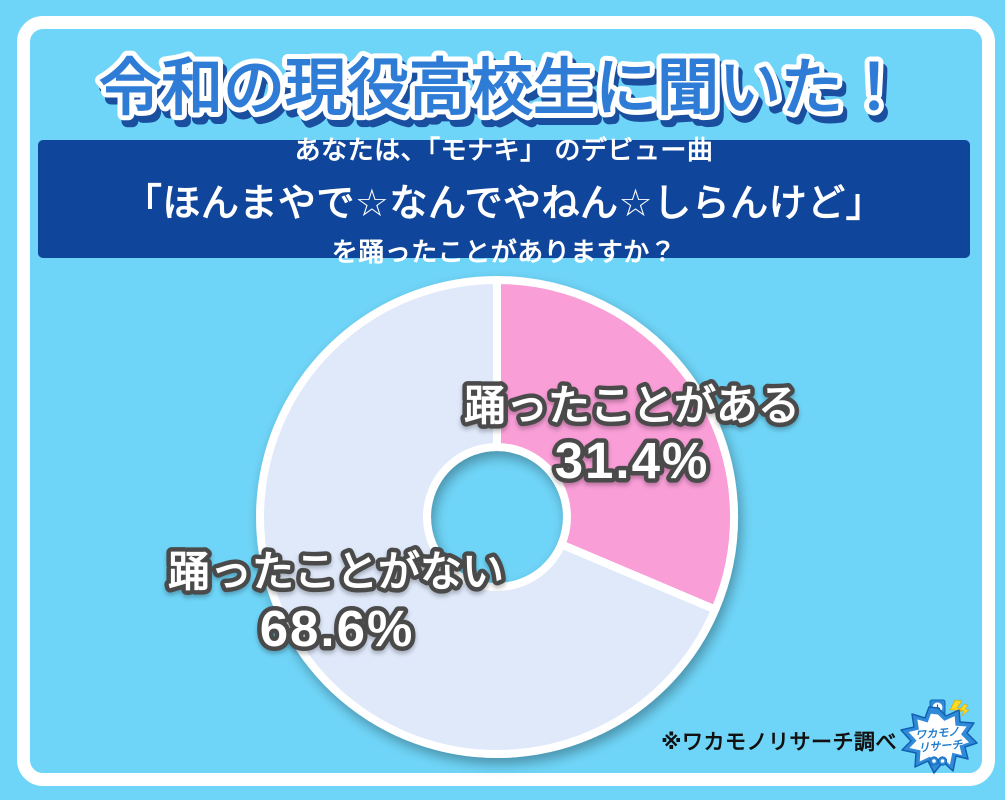 The image size is (1005, 800). Describe the element at coordinates (941, 747) in the screenshot. I see `logo-text-line2: リサーチ` at that location.